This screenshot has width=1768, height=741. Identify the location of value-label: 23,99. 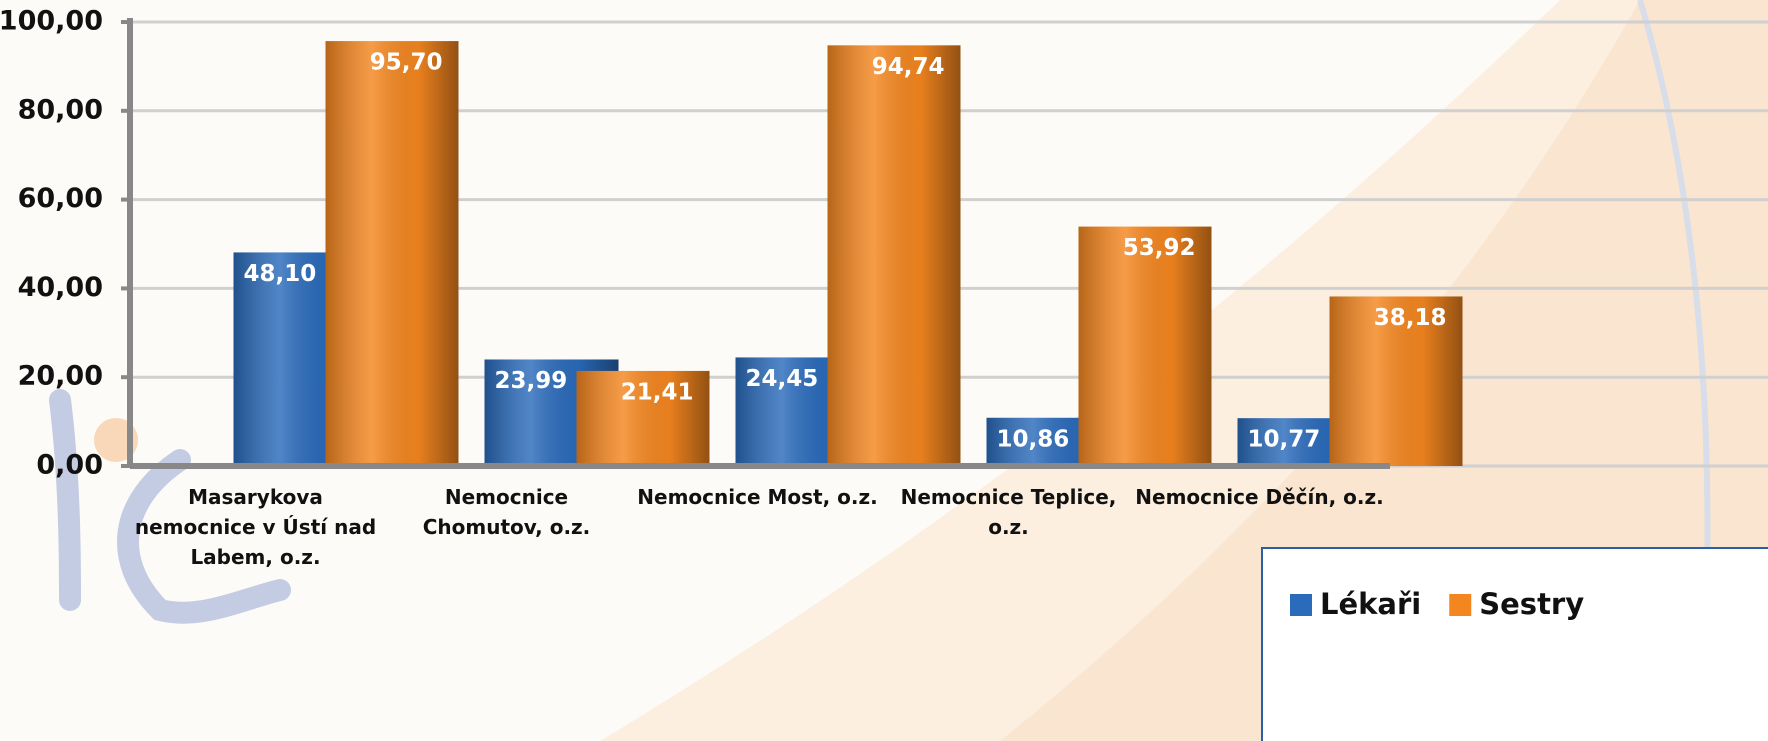
(531, 381).